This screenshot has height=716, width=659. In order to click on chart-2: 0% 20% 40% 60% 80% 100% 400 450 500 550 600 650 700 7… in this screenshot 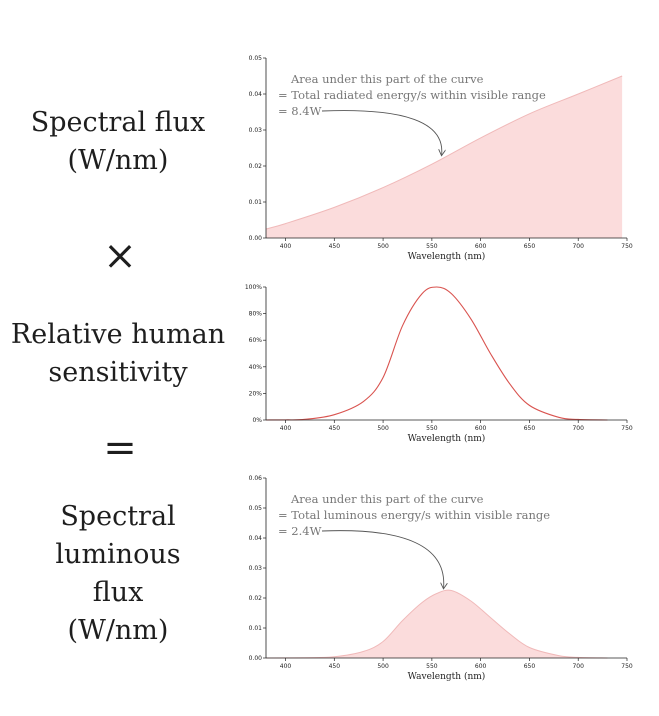, I will do `click(439, 364)`.